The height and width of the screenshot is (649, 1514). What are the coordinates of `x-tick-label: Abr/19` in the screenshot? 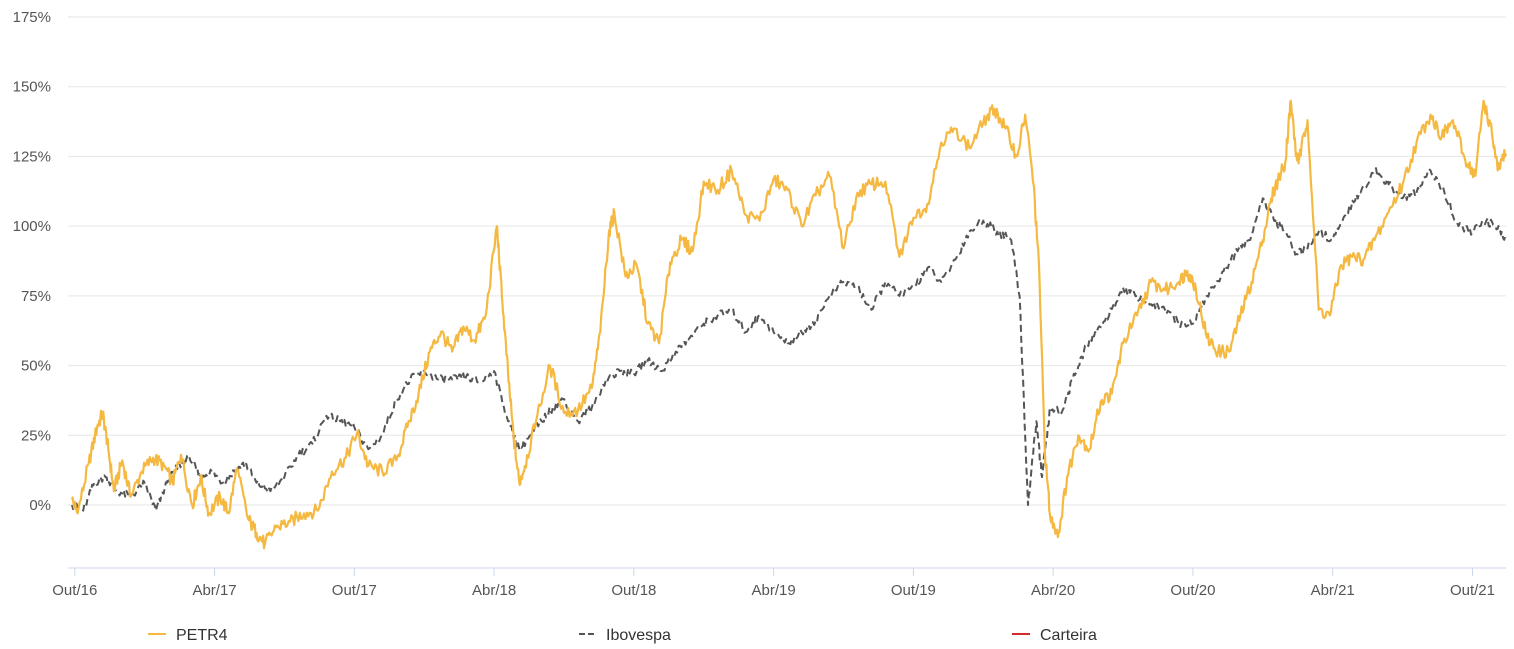 It's located at (774, 590).